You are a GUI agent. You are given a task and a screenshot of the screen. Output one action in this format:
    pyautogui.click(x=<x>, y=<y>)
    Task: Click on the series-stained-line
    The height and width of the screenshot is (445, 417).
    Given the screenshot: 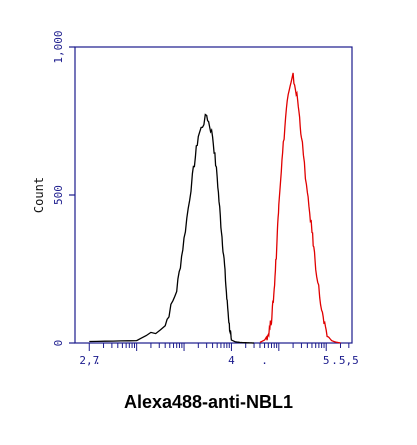 What is the action you would take?
    pyautogui.click(x=300, y=208)
    